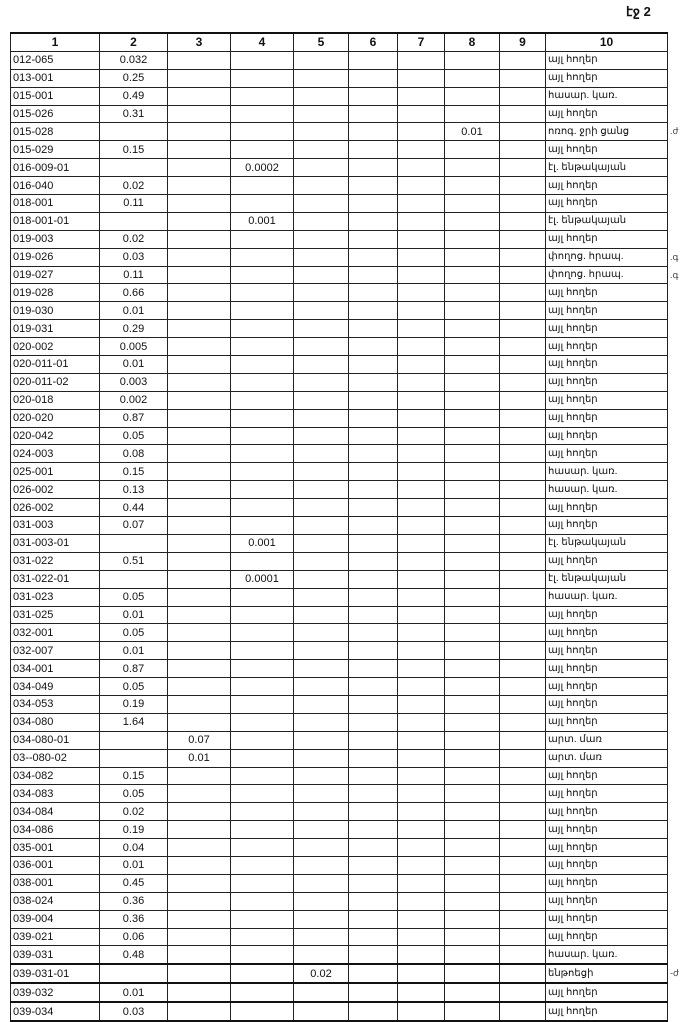 The image size is (688, 1022). I want to click on cell-text: 039-031-01, so click(41, 973).